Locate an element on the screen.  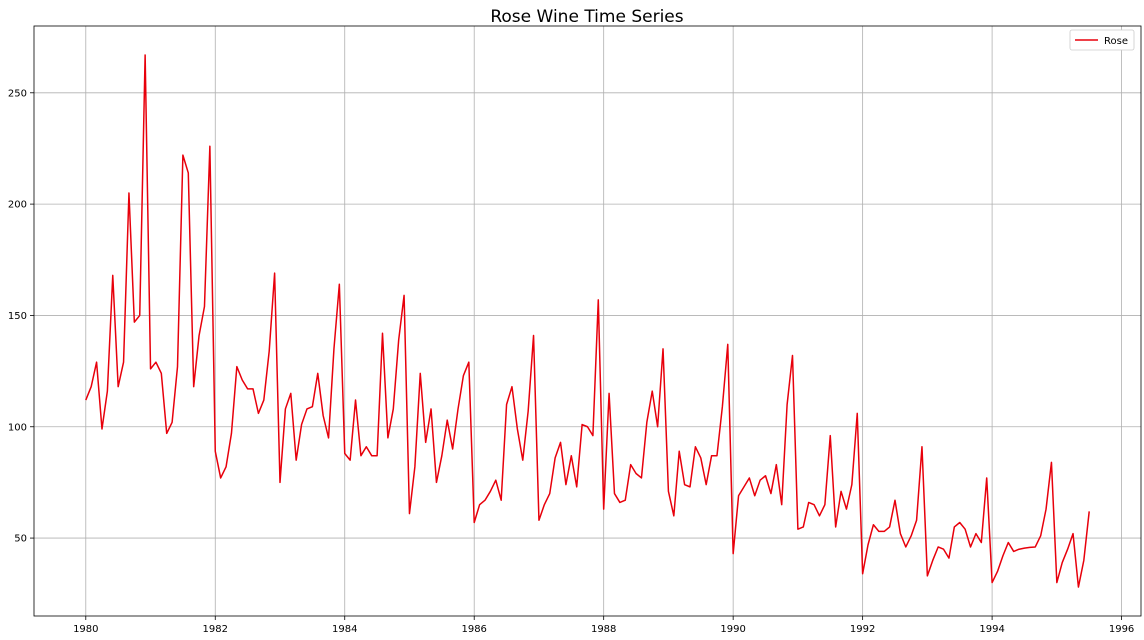
x-tick-label: 1996 is located at coordinates (1121, 629).